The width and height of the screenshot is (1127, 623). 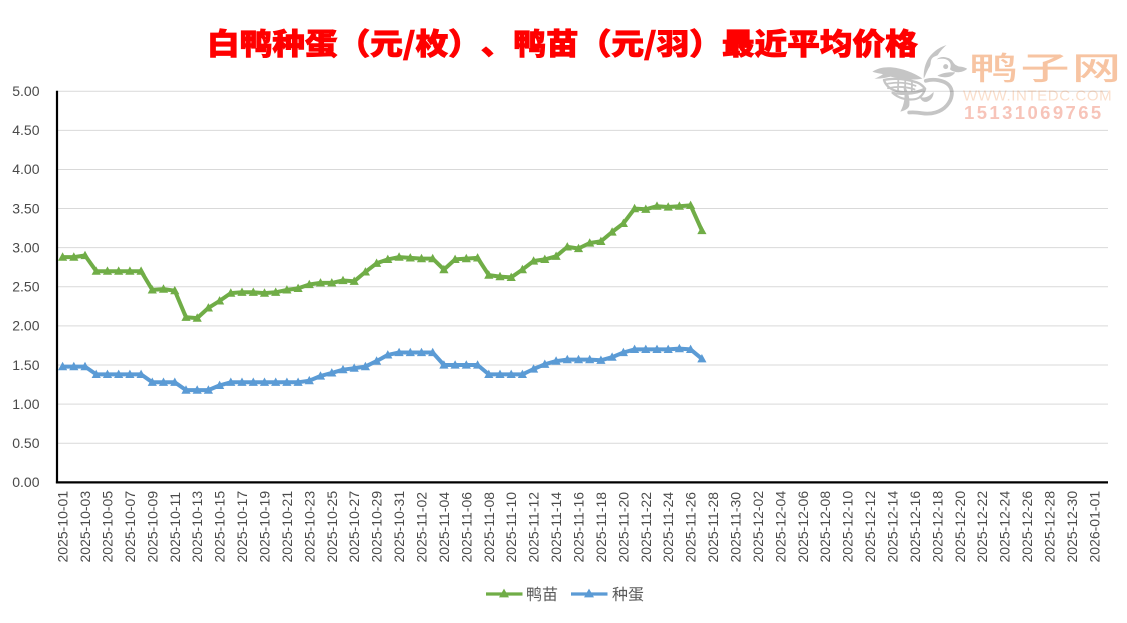 I want to click on svg-text: 2025-10-15, so click(x=220, y=527).